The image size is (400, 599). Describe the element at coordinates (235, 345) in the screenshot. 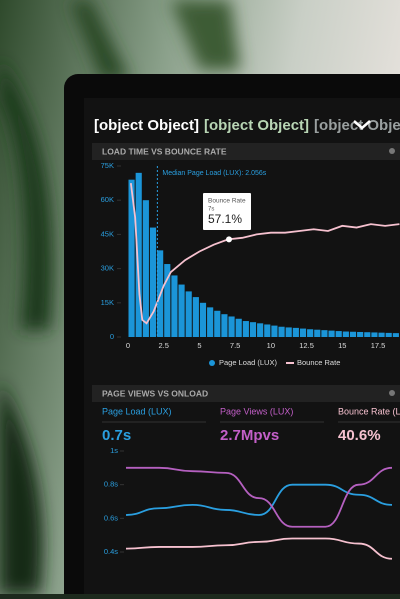

I see `x-tick-label: 7.5` at that location.